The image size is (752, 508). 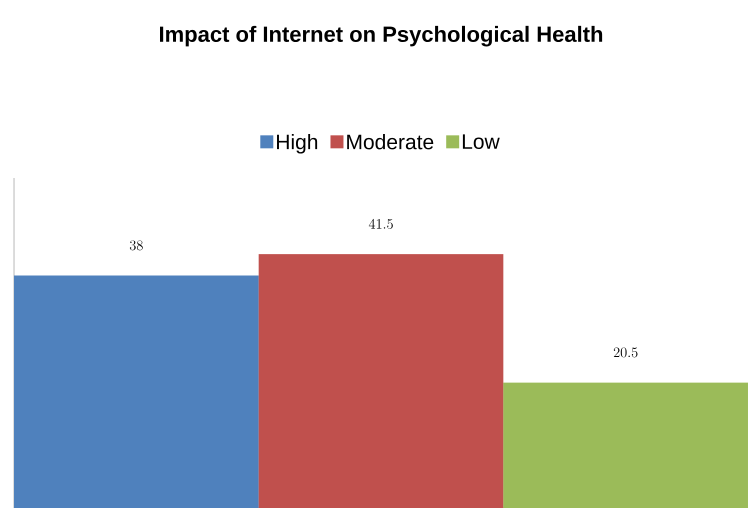 What do you see at coordinates (136, 245) in the screenshot?
I see `data-label: 38` at bounding box center [136, 245].